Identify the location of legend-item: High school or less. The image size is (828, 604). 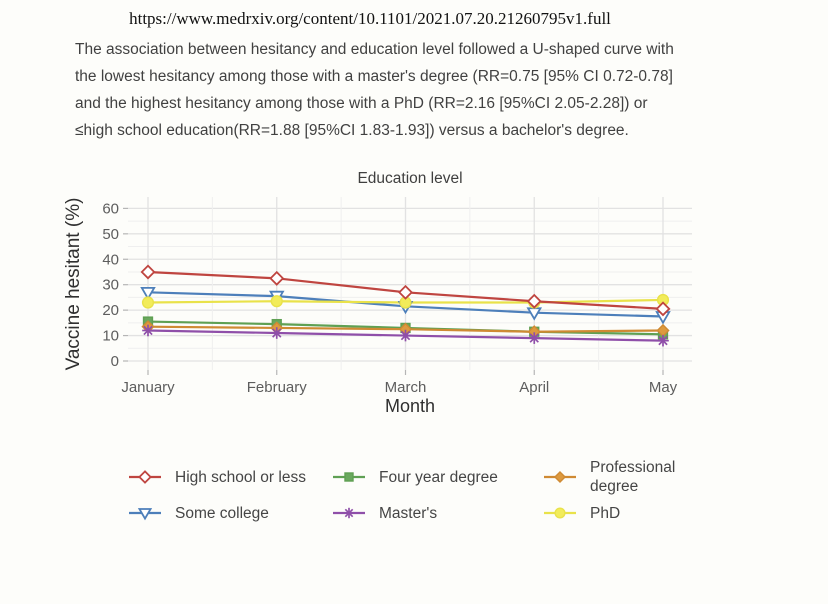
(217, 477).